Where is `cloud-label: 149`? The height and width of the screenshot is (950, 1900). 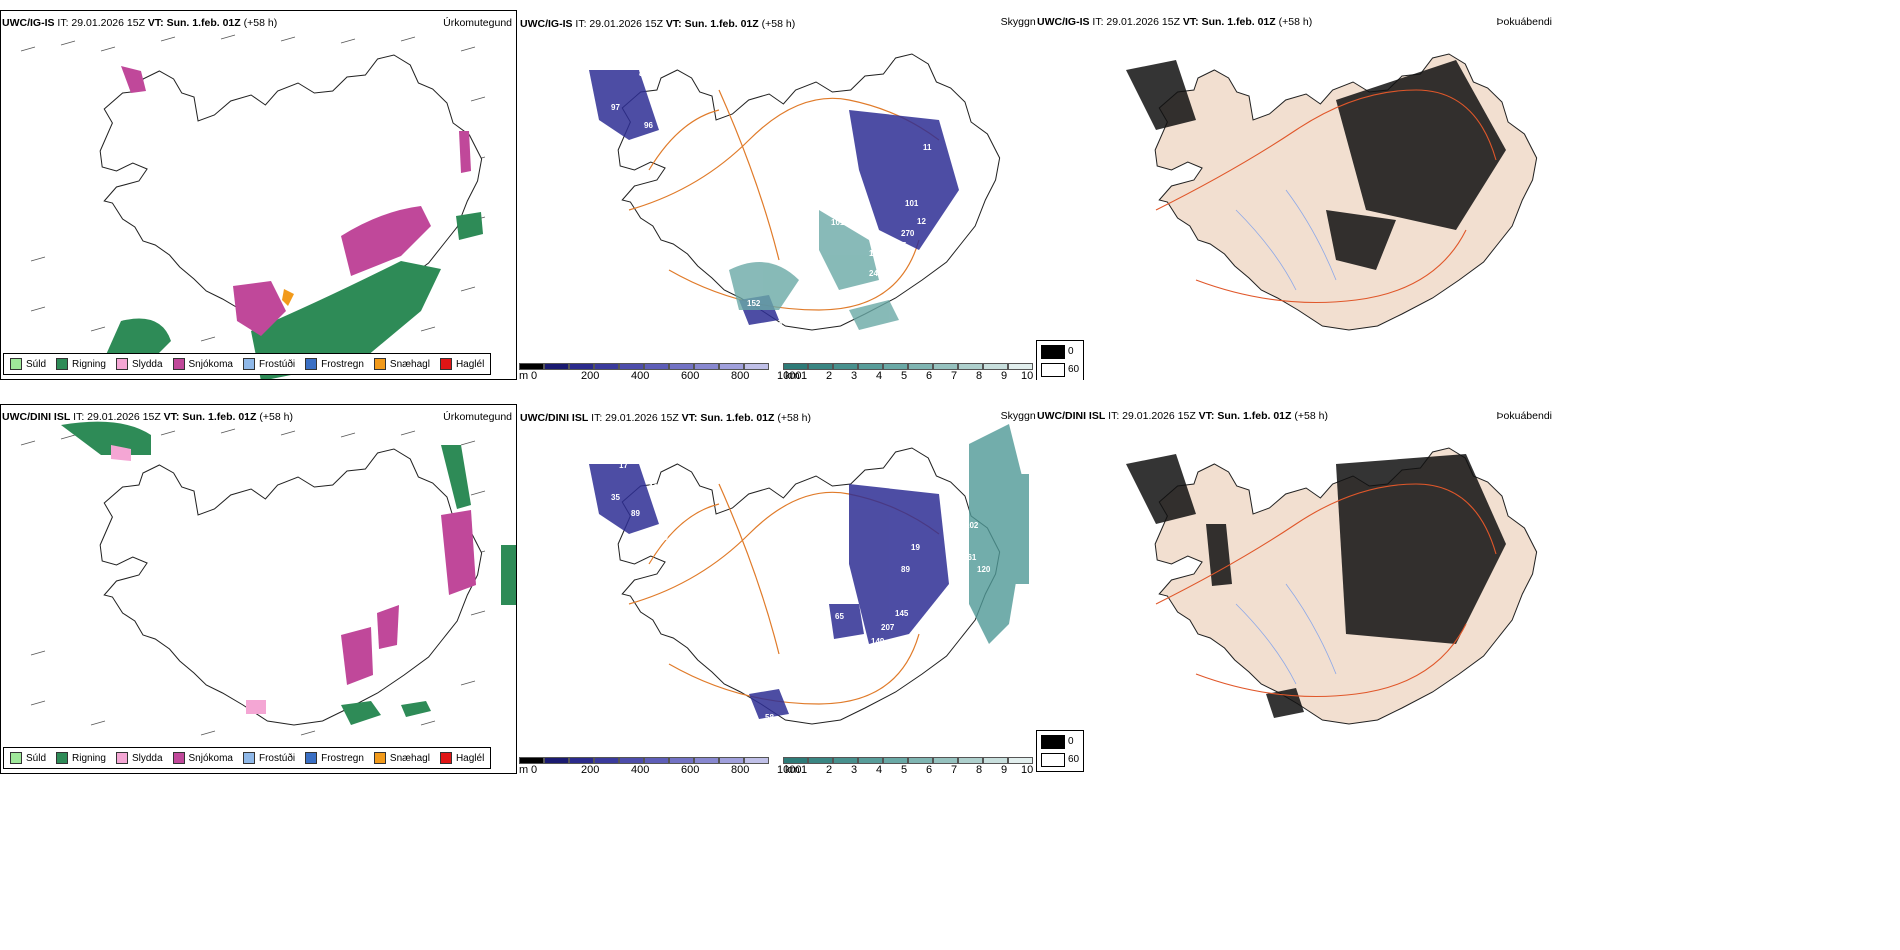
cloud-label: 149 is located at coordinates (878, 641).